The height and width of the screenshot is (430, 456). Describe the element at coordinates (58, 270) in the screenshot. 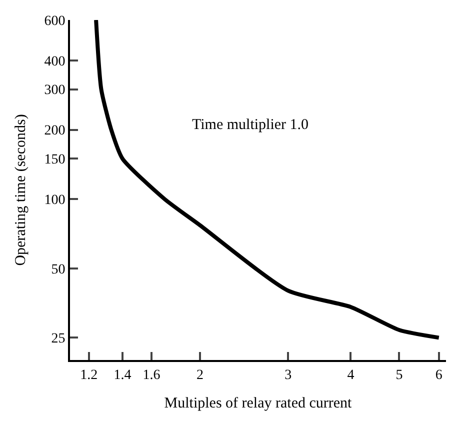

I see `y-tick-label: 50` at that location.